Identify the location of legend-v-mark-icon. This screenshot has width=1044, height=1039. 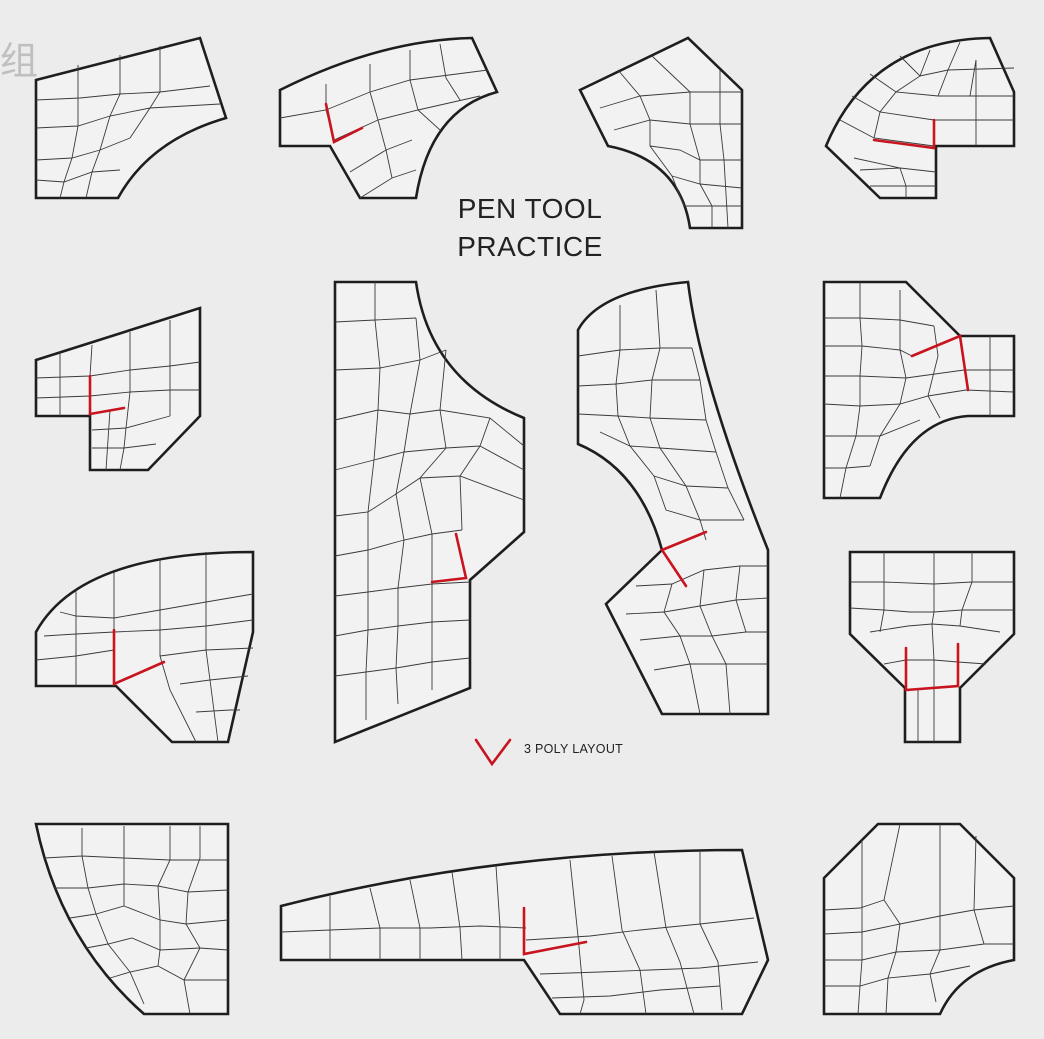
(493, 752).